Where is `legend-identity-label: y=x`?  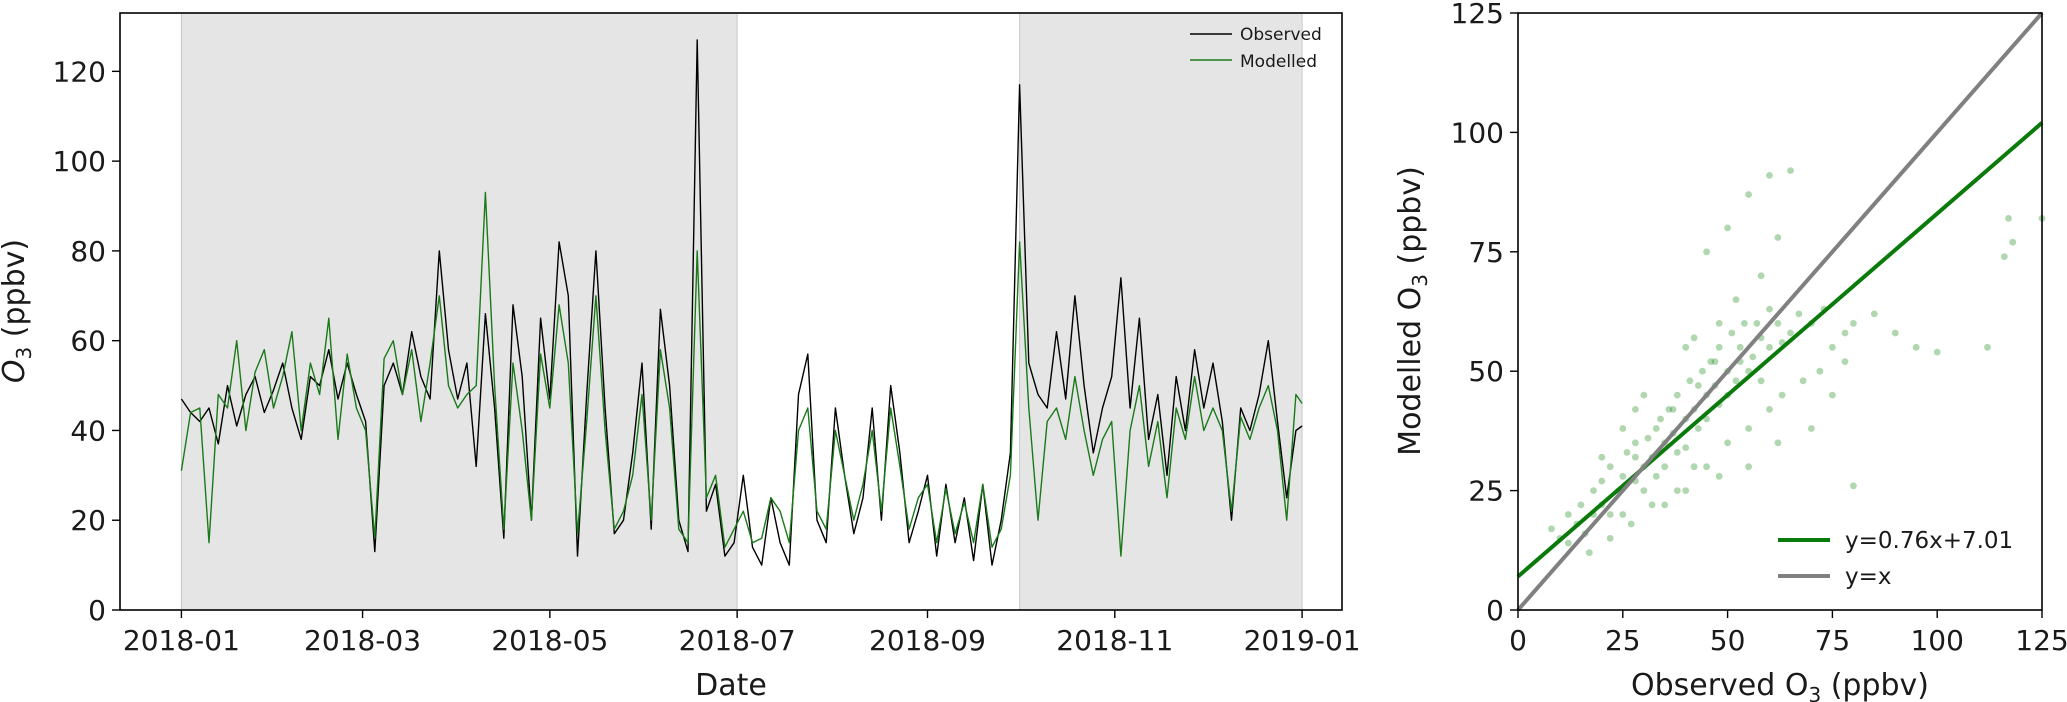 legend-identity-label: y=x is located at coordinates (1868, 577).